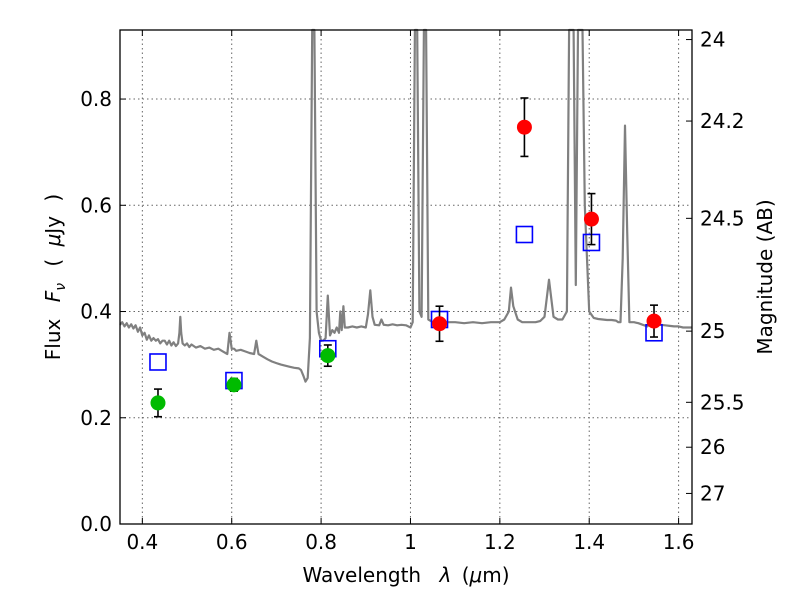  I want to click on x-tick-label: 0.8, so click(321, 542).